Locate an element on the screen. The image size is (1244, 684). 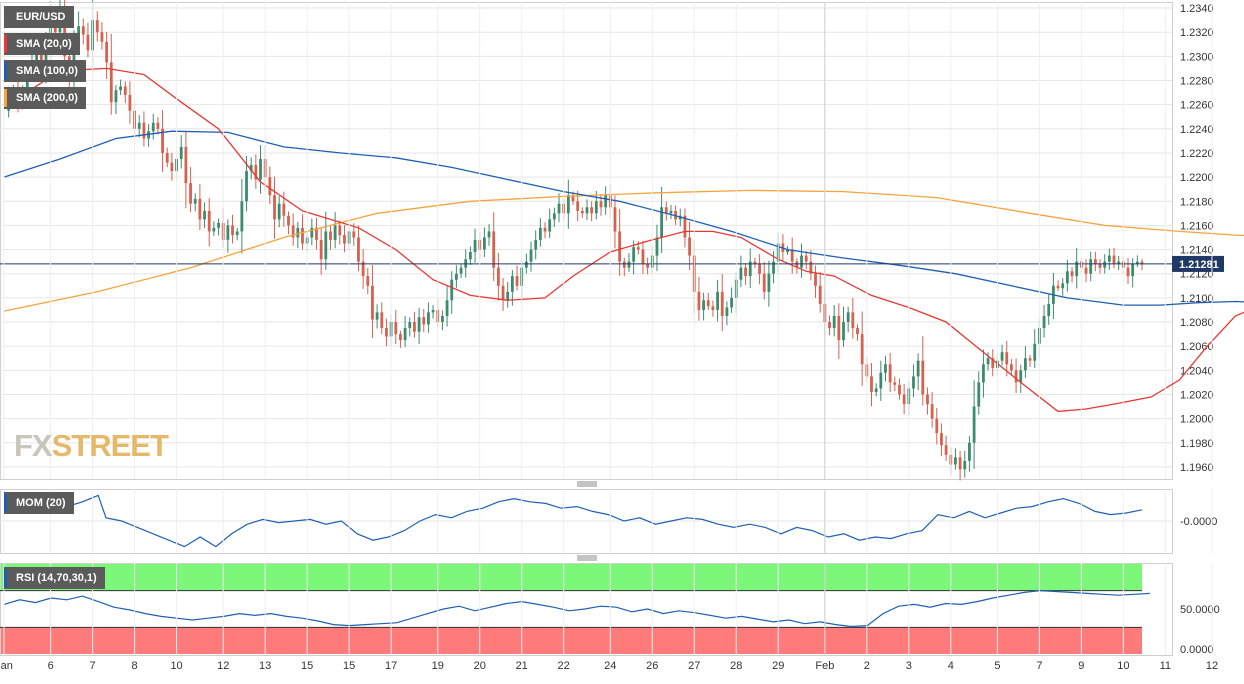
momentum-panel: -0.0000 is located at coordinates (608, 521).